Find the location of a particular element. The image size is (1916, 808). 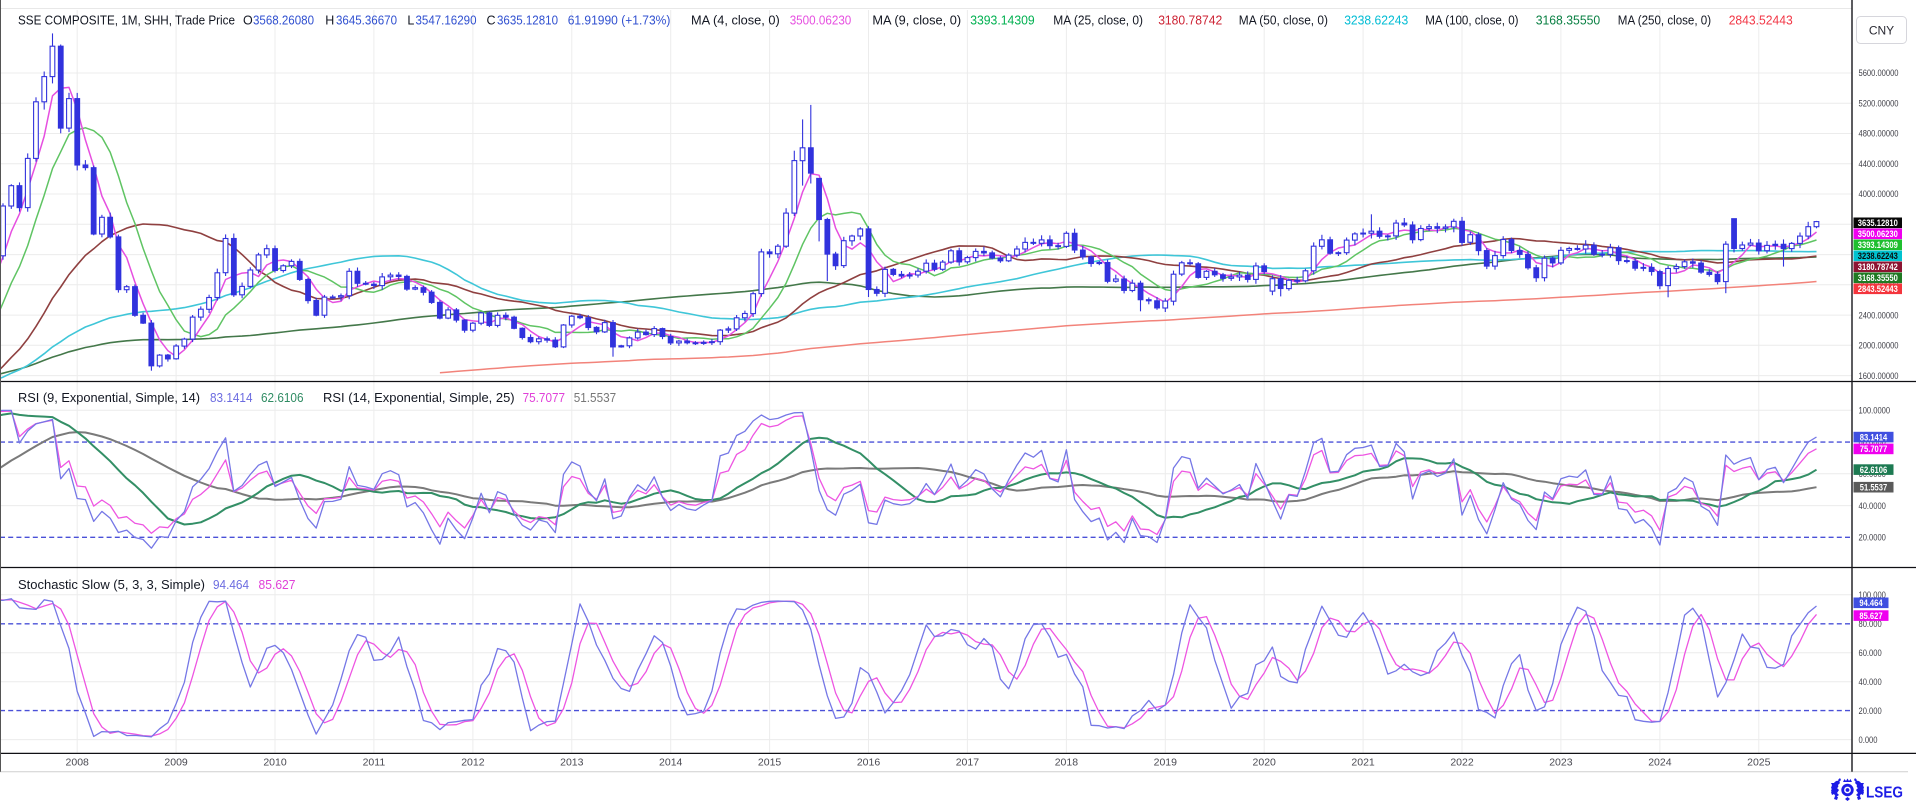

svg-text: 4400.00000 is located at coordinates (1879, 164).